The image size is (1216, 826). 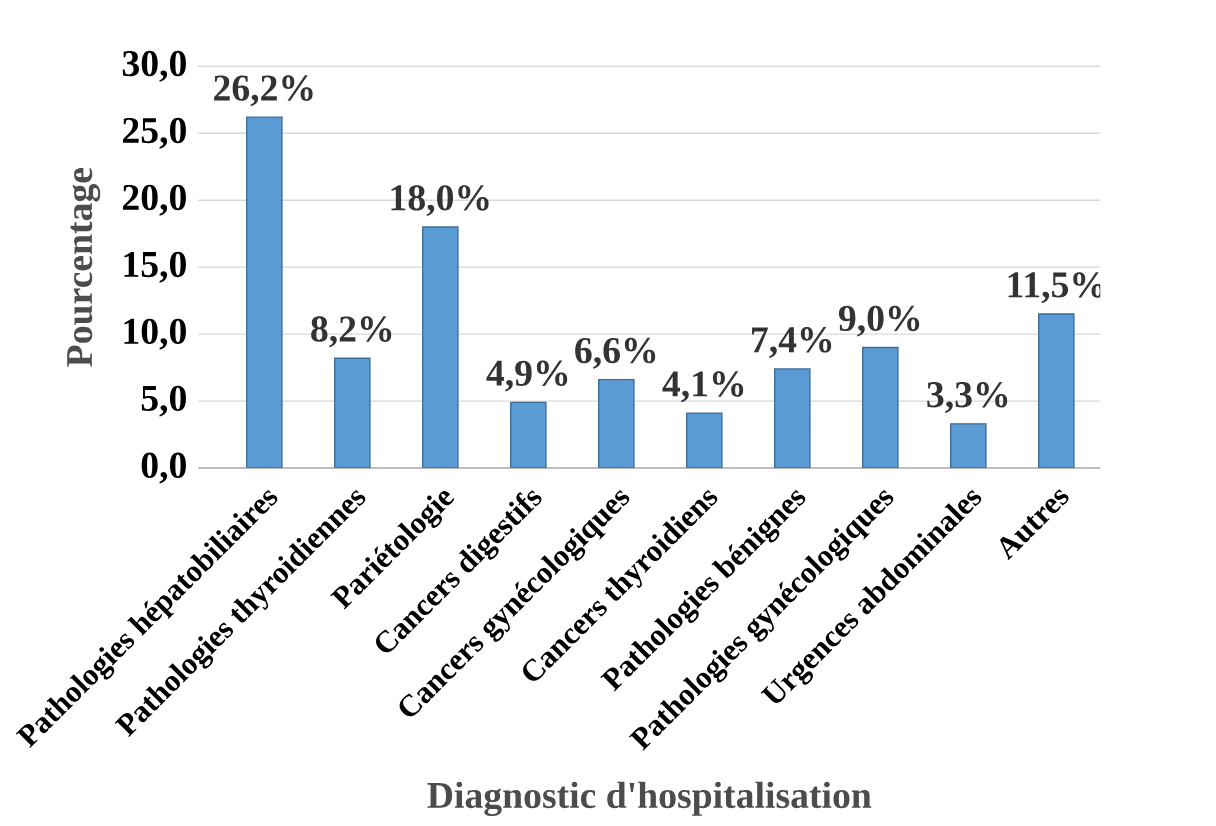 What do you see at coordinates (154, 200) in the screenshot?
I see `y-tick-label: 20,0` at bounding box center [154, 200].